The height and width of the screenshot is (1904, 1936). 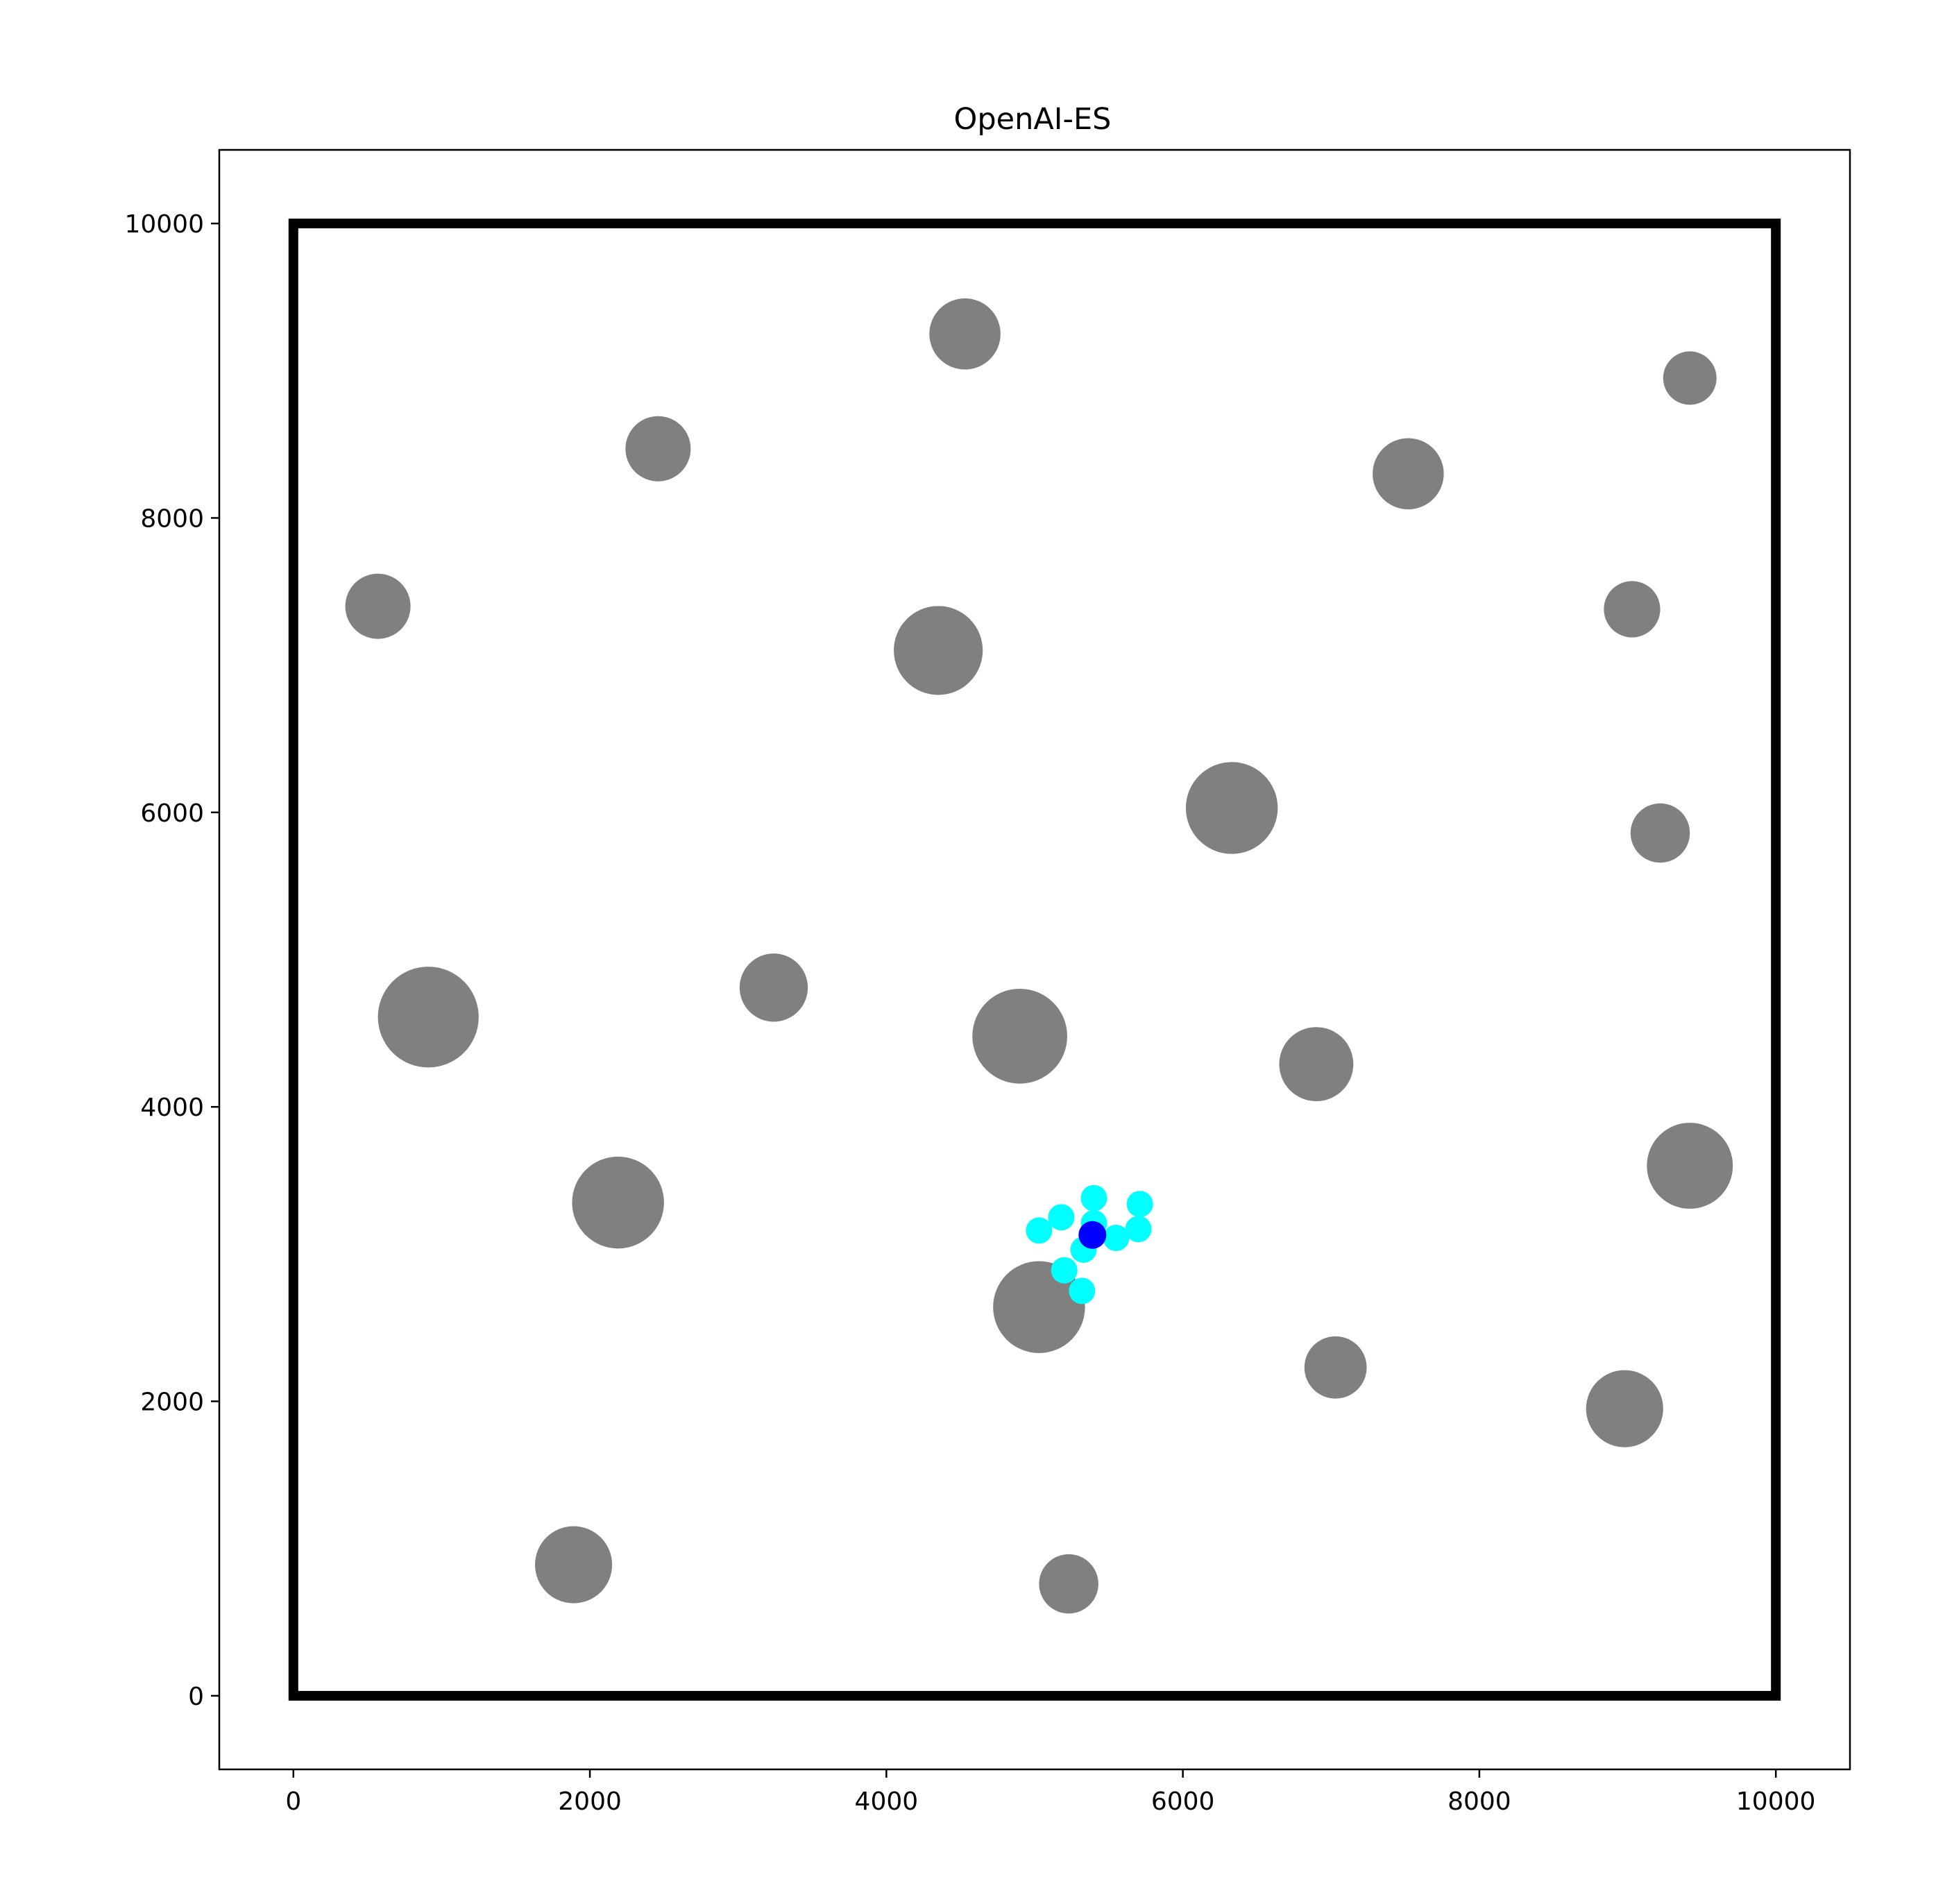 What do you see at coordinates (164, 224) in the screenshot?
I see `y-tick-label: 10000` at bounding box center [164, 224].